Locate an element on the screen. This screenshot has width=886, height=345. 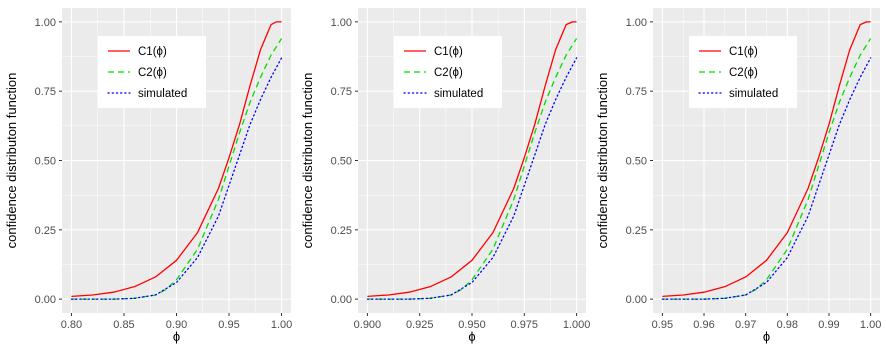
x-tick-label: 0.80 is located at coordinates (71, 325).